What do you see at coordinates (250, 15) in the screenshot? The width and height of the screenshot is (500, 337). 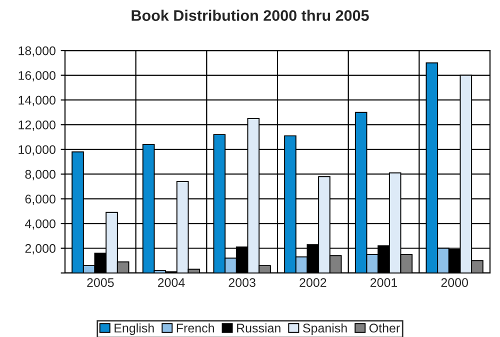 I see `chart-title: Book Distribution 2000 thru 2005` at bounding box center [250, 15].